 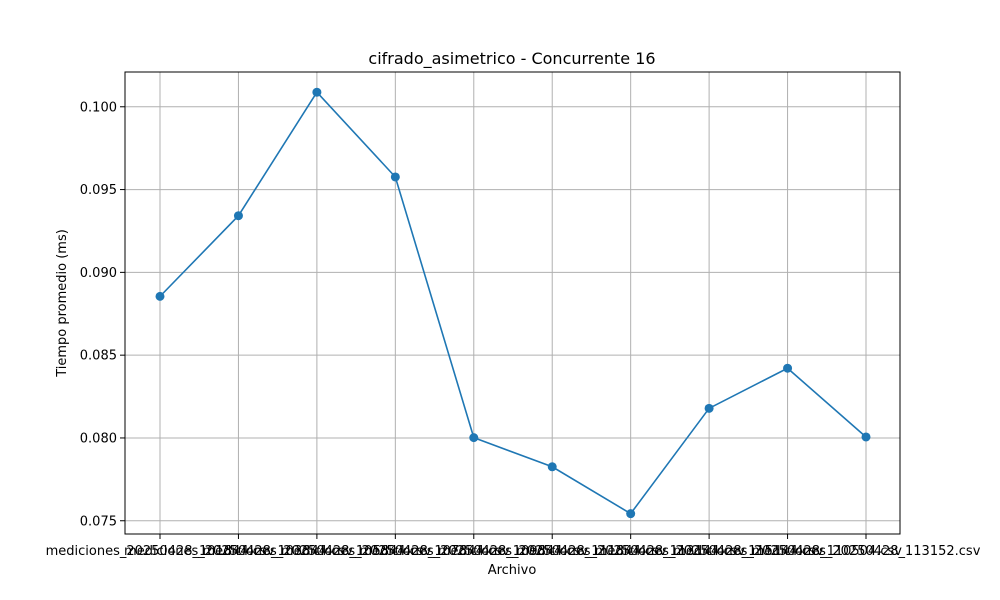 What do you see at coordinates (866, 551) in the screenshot?
I see `x-tick-label: mediciones_20250428_113152.csv` at bounding box center [866, 551].